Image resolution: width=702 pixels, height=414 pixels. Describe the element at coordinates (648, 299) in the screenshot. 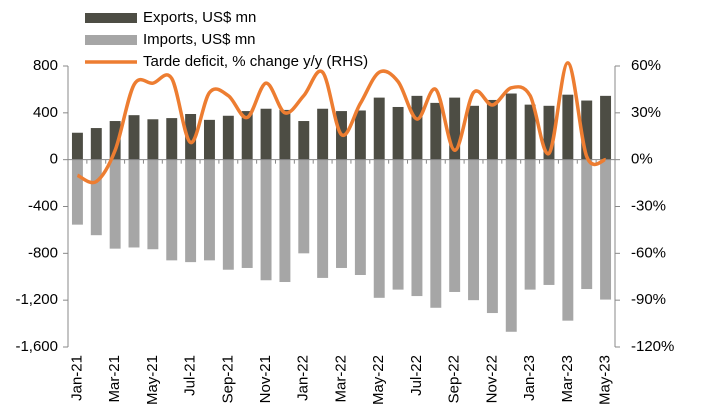

I see `y2-tick-label: -90%` at that location.